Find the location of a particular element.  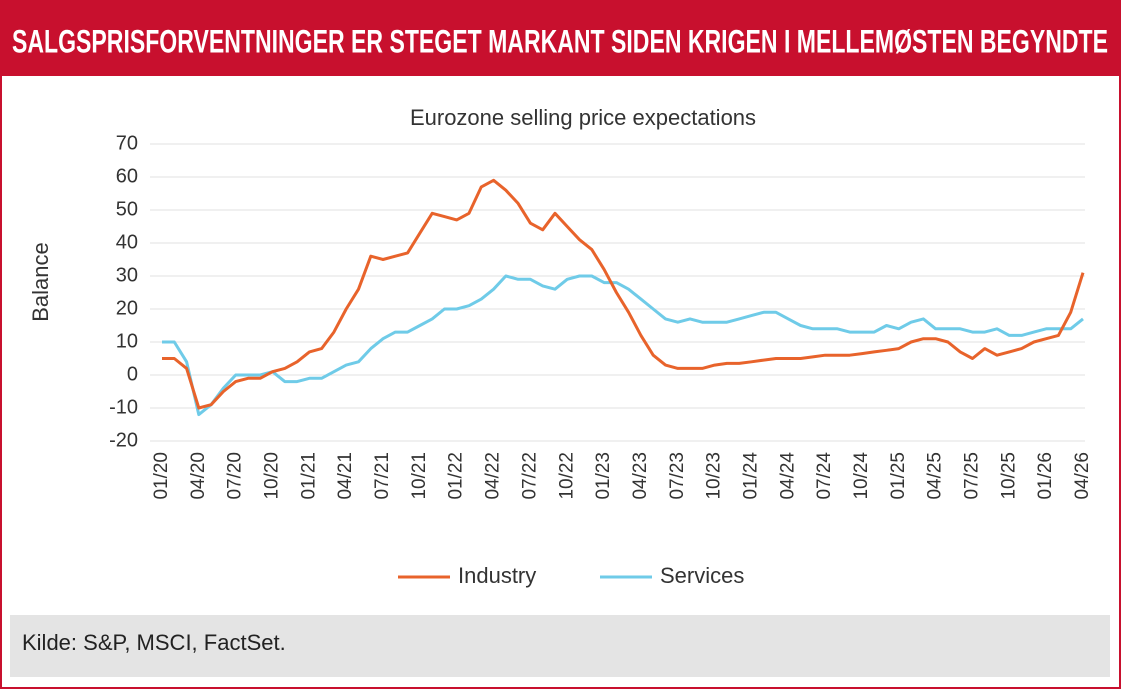

x-tick-label: 07/21 is located at coordinates (382, 476).